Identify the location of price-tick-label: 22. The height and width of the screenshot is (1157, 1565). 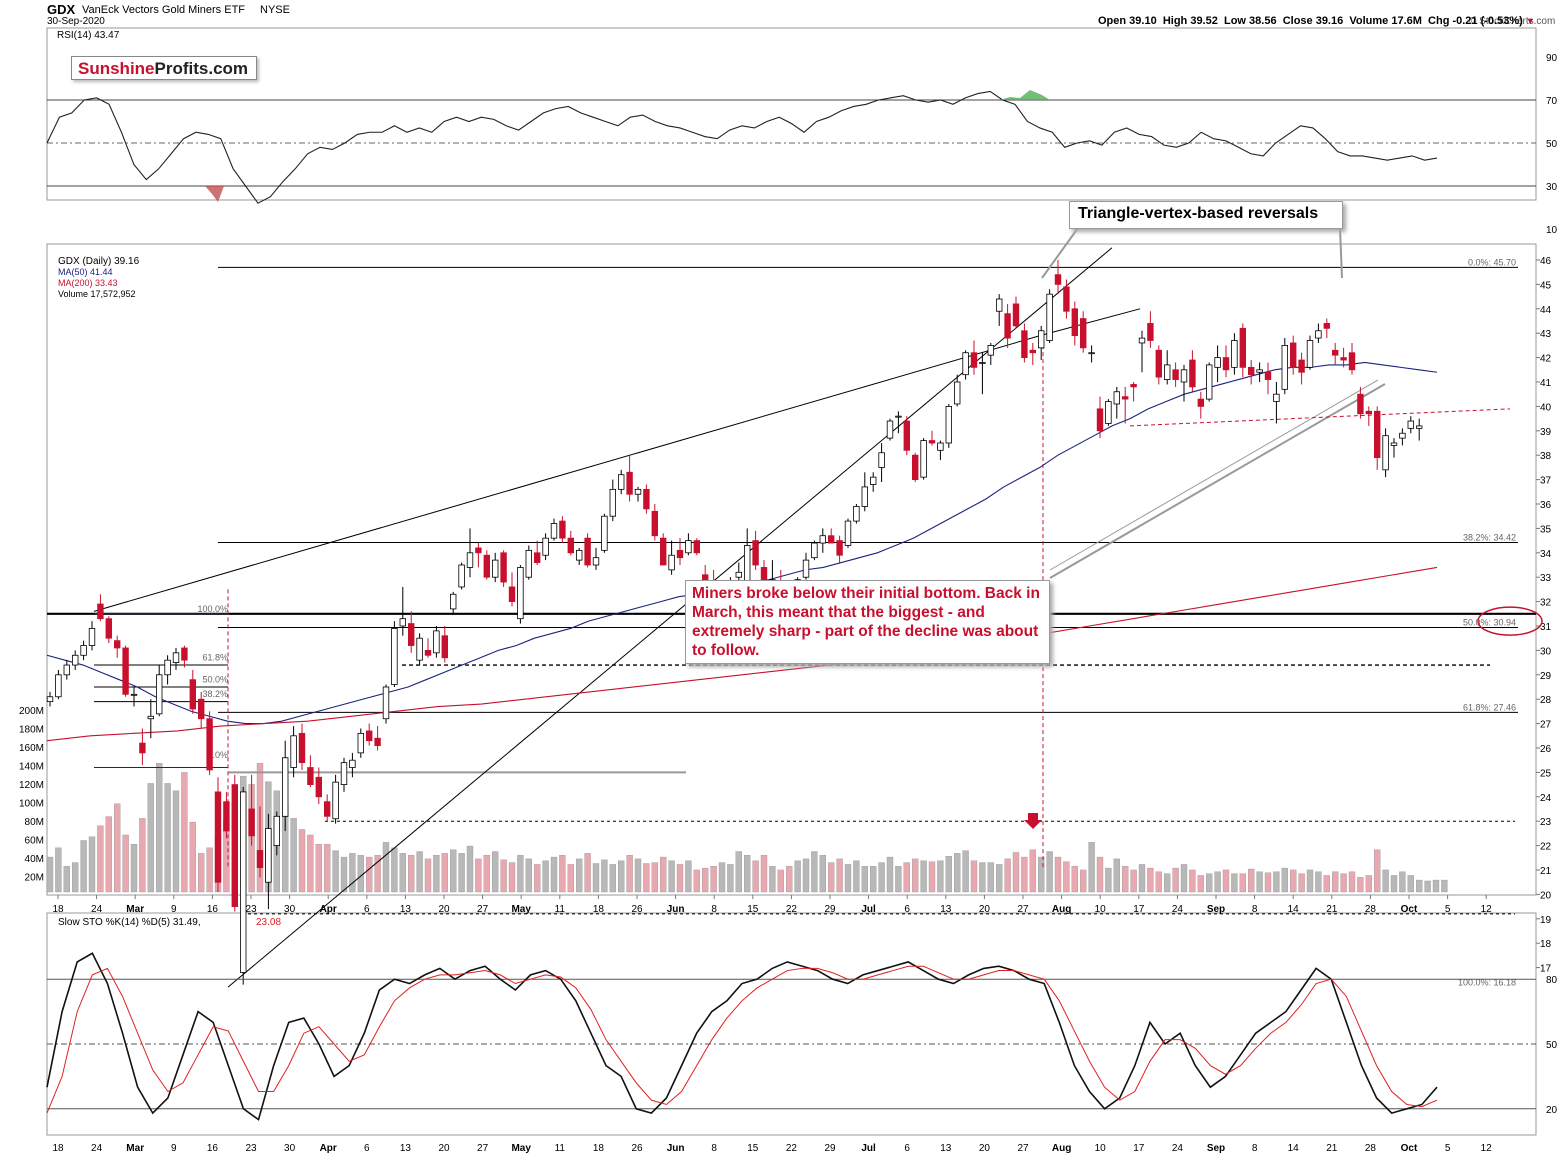
(1546, 847).